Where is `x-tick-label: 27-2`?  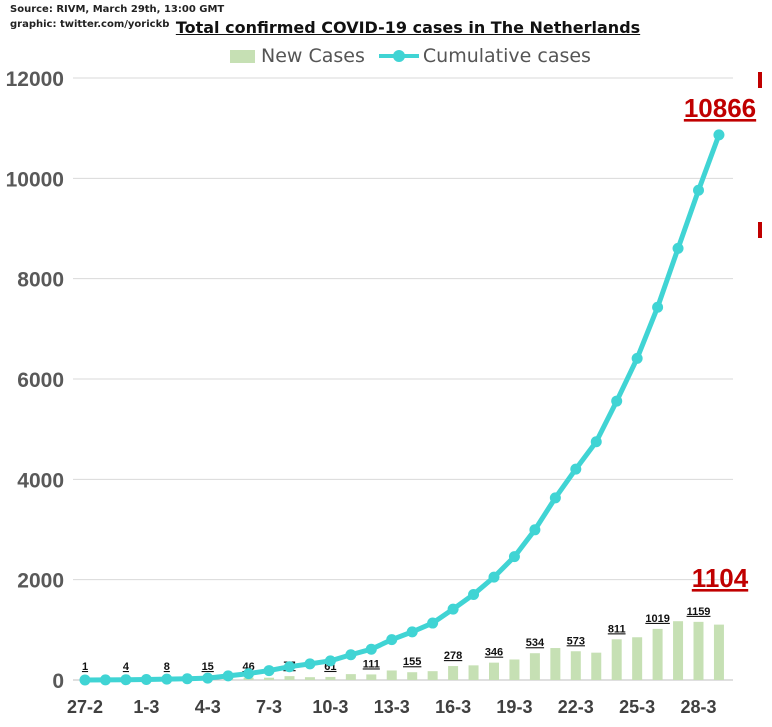 x-tick-label: 27-2 is located at coordinates (85, 707).